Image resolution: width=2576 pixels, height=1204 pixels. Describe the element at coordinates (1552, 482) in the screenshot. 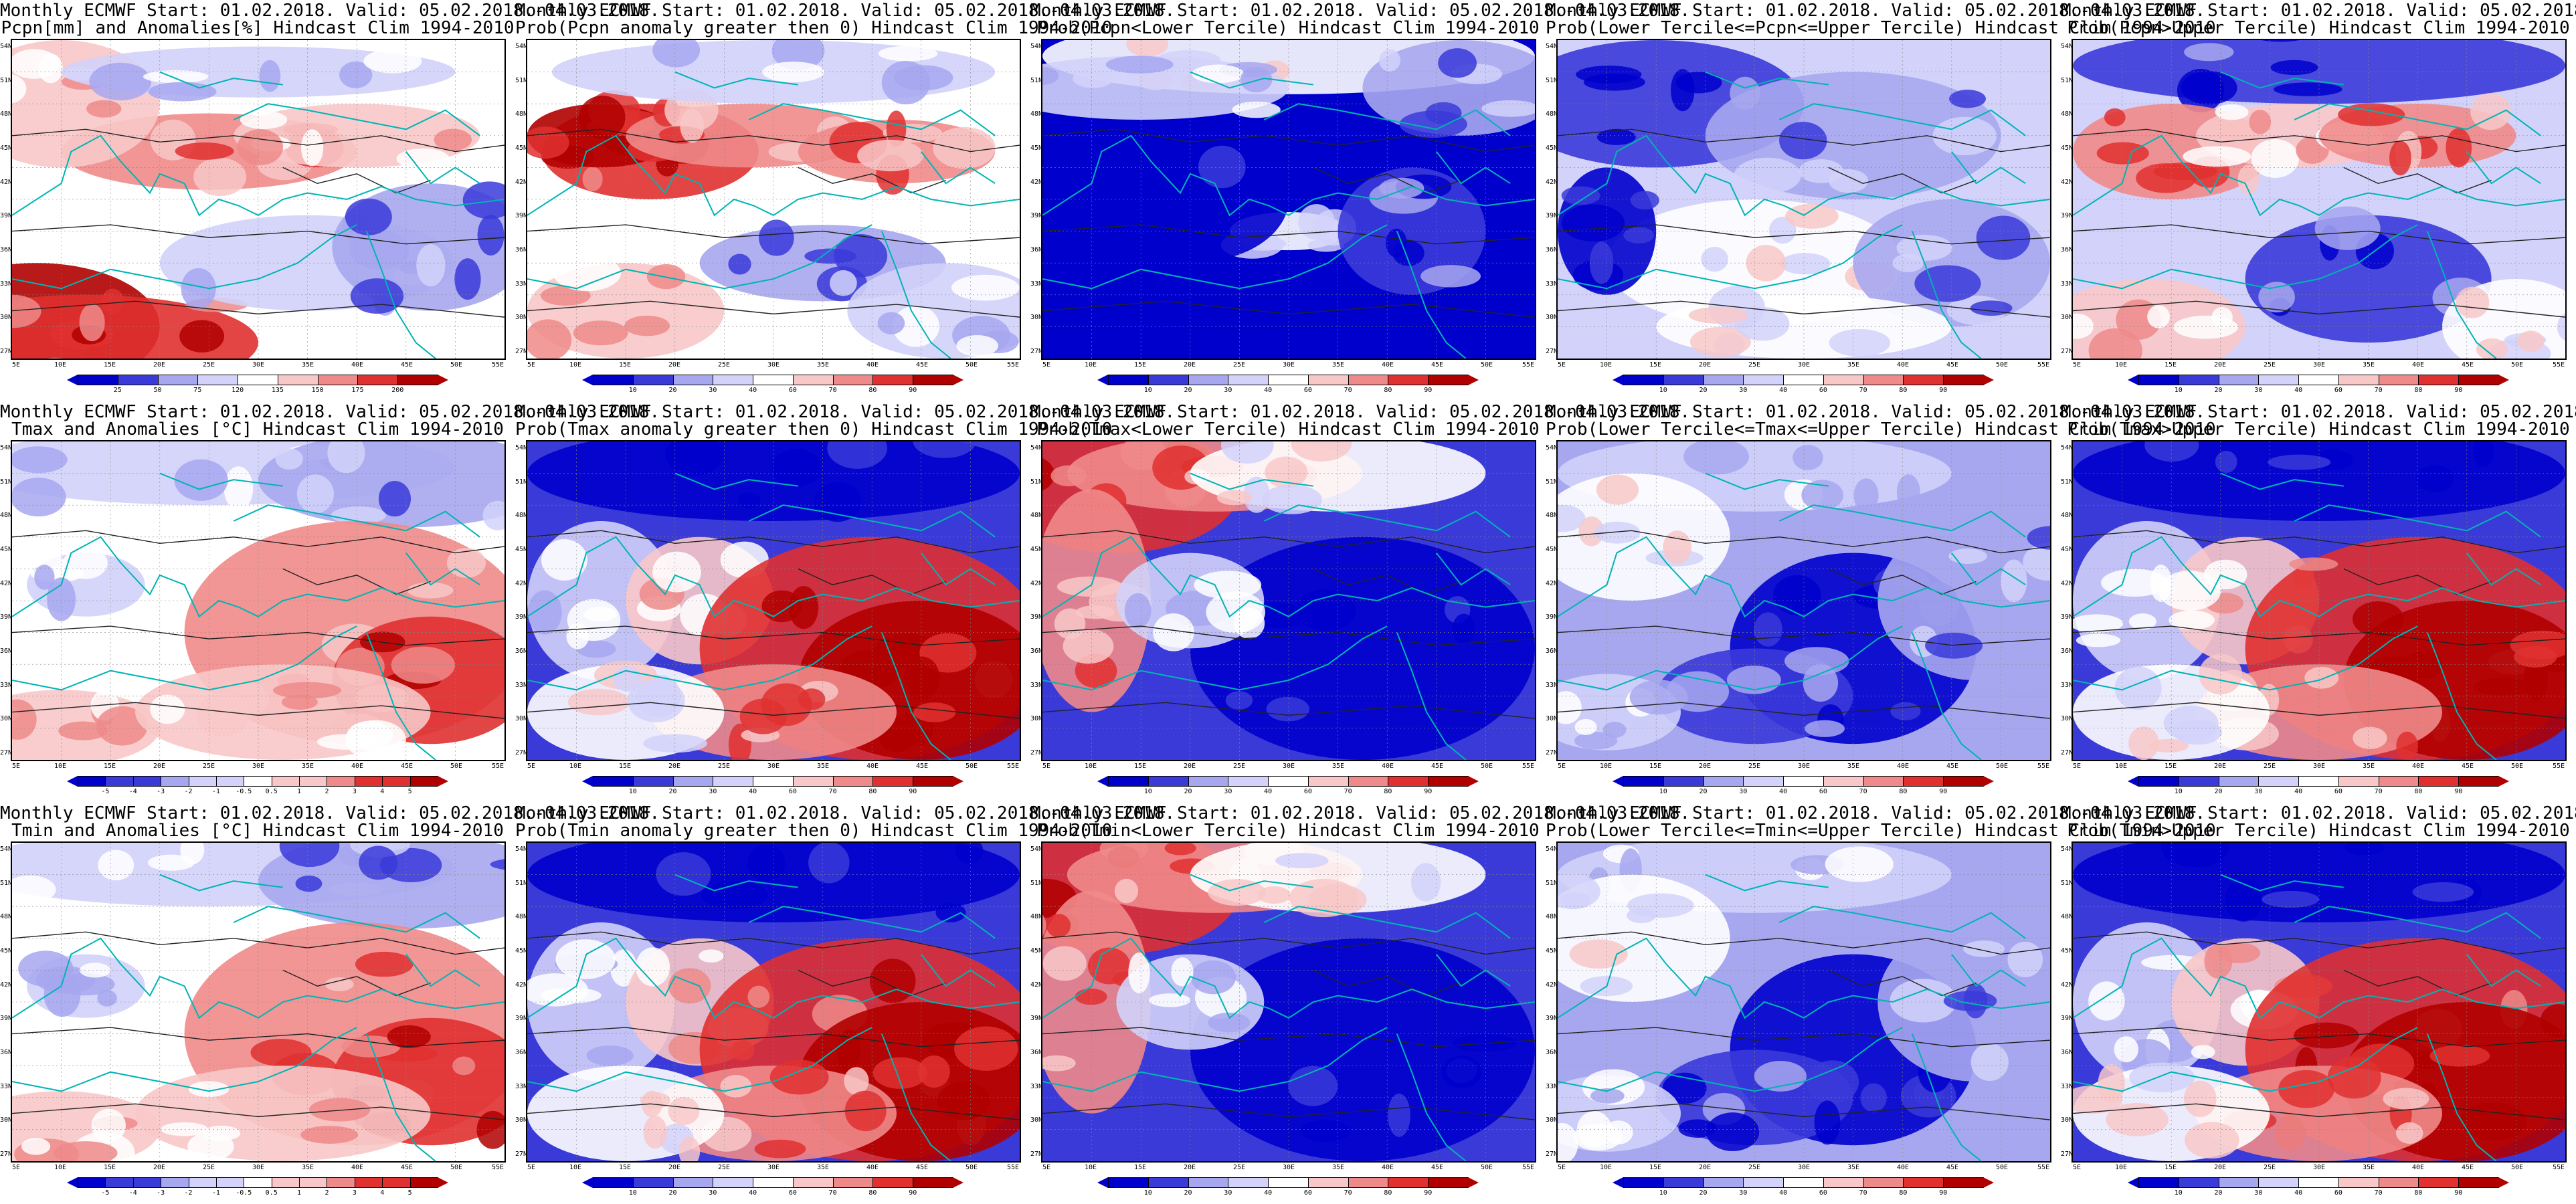

I see `latitude-label: 51N` at that location.